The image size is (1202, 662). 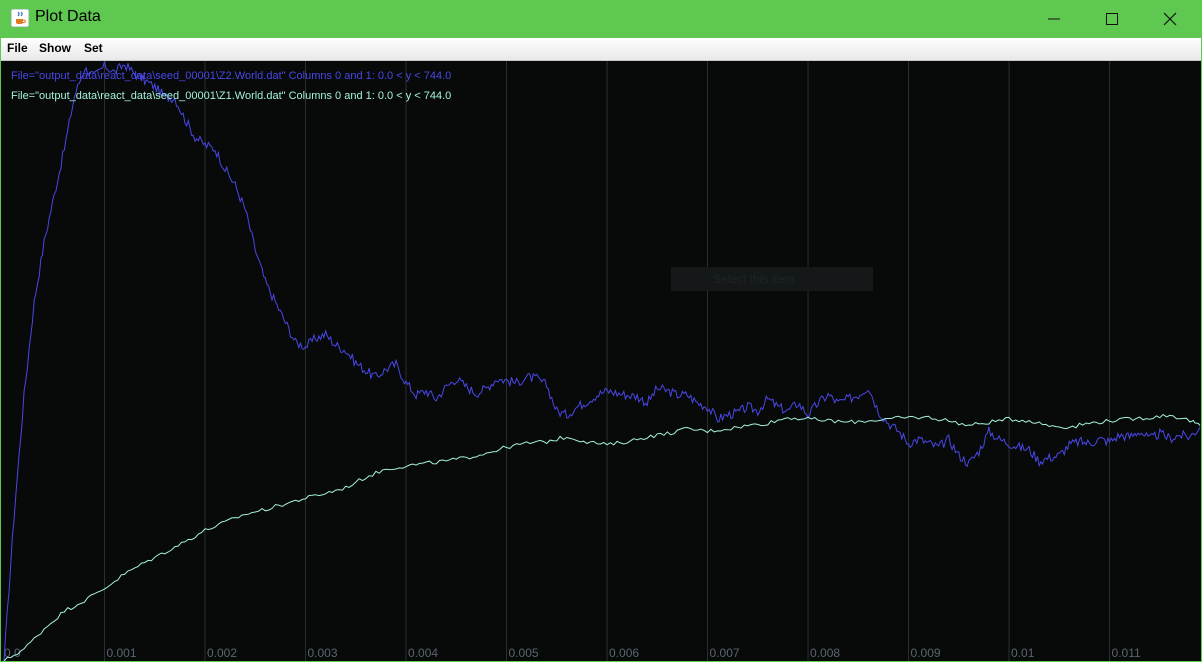 What do you see at coordinates (93, 48) in the screenshot?
I see `menu-set: Set` at bounding box center [93, 48].